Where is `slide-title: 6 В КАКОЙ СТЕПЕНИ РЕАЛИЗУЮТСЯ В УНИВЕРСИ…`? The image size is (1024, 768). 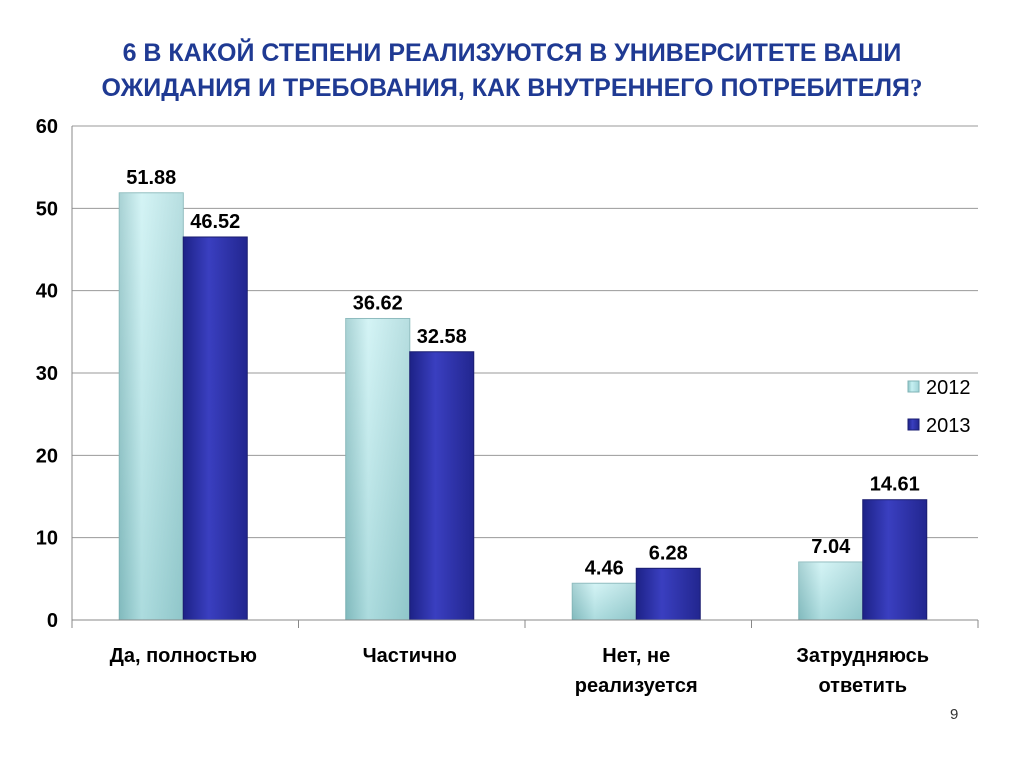
slide-title: 6 В КАКОЙ СТЕПЕНИ РЕАЛИЗУЮТСЯ В УНИВЕРСИ… is located at coordinates (512, 71).